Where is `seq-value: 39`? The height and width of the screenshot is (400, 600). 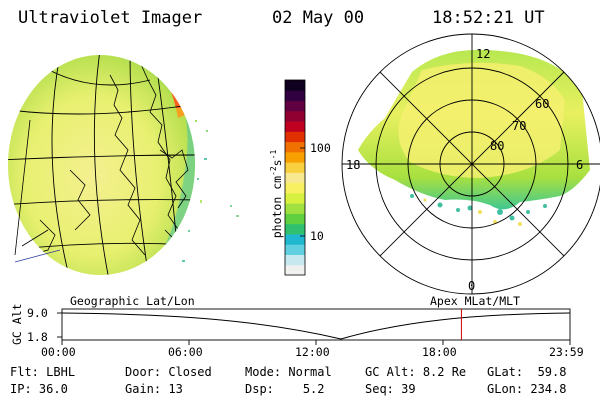
seq-value: 39 is located at coordinates (408, 389).